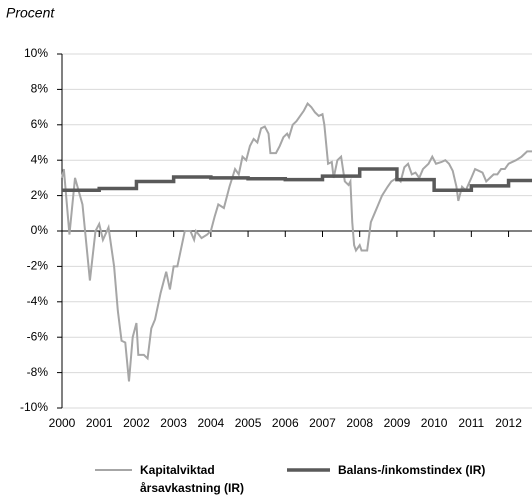  I want to click on x-tick-label: 2001, so click(99, 423).